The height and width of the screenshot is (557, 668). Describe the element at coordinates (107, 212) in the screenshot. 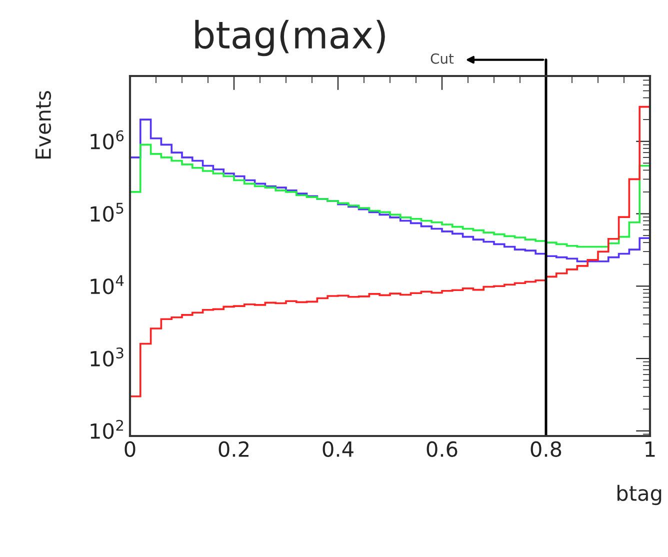

I see `y-tick-label: 10$^{5}$` at that location.